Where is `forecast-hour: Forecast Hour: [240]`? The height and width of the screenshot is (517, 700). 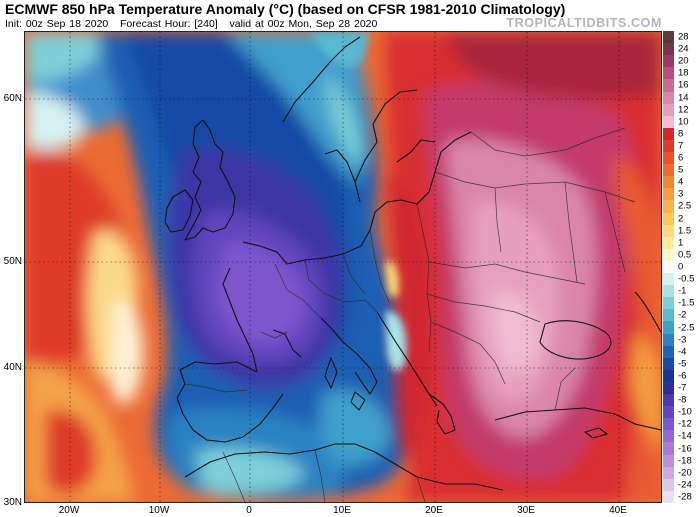 forecast-hour: Forecast Hour: [240] is located at coordinates (169, 24).